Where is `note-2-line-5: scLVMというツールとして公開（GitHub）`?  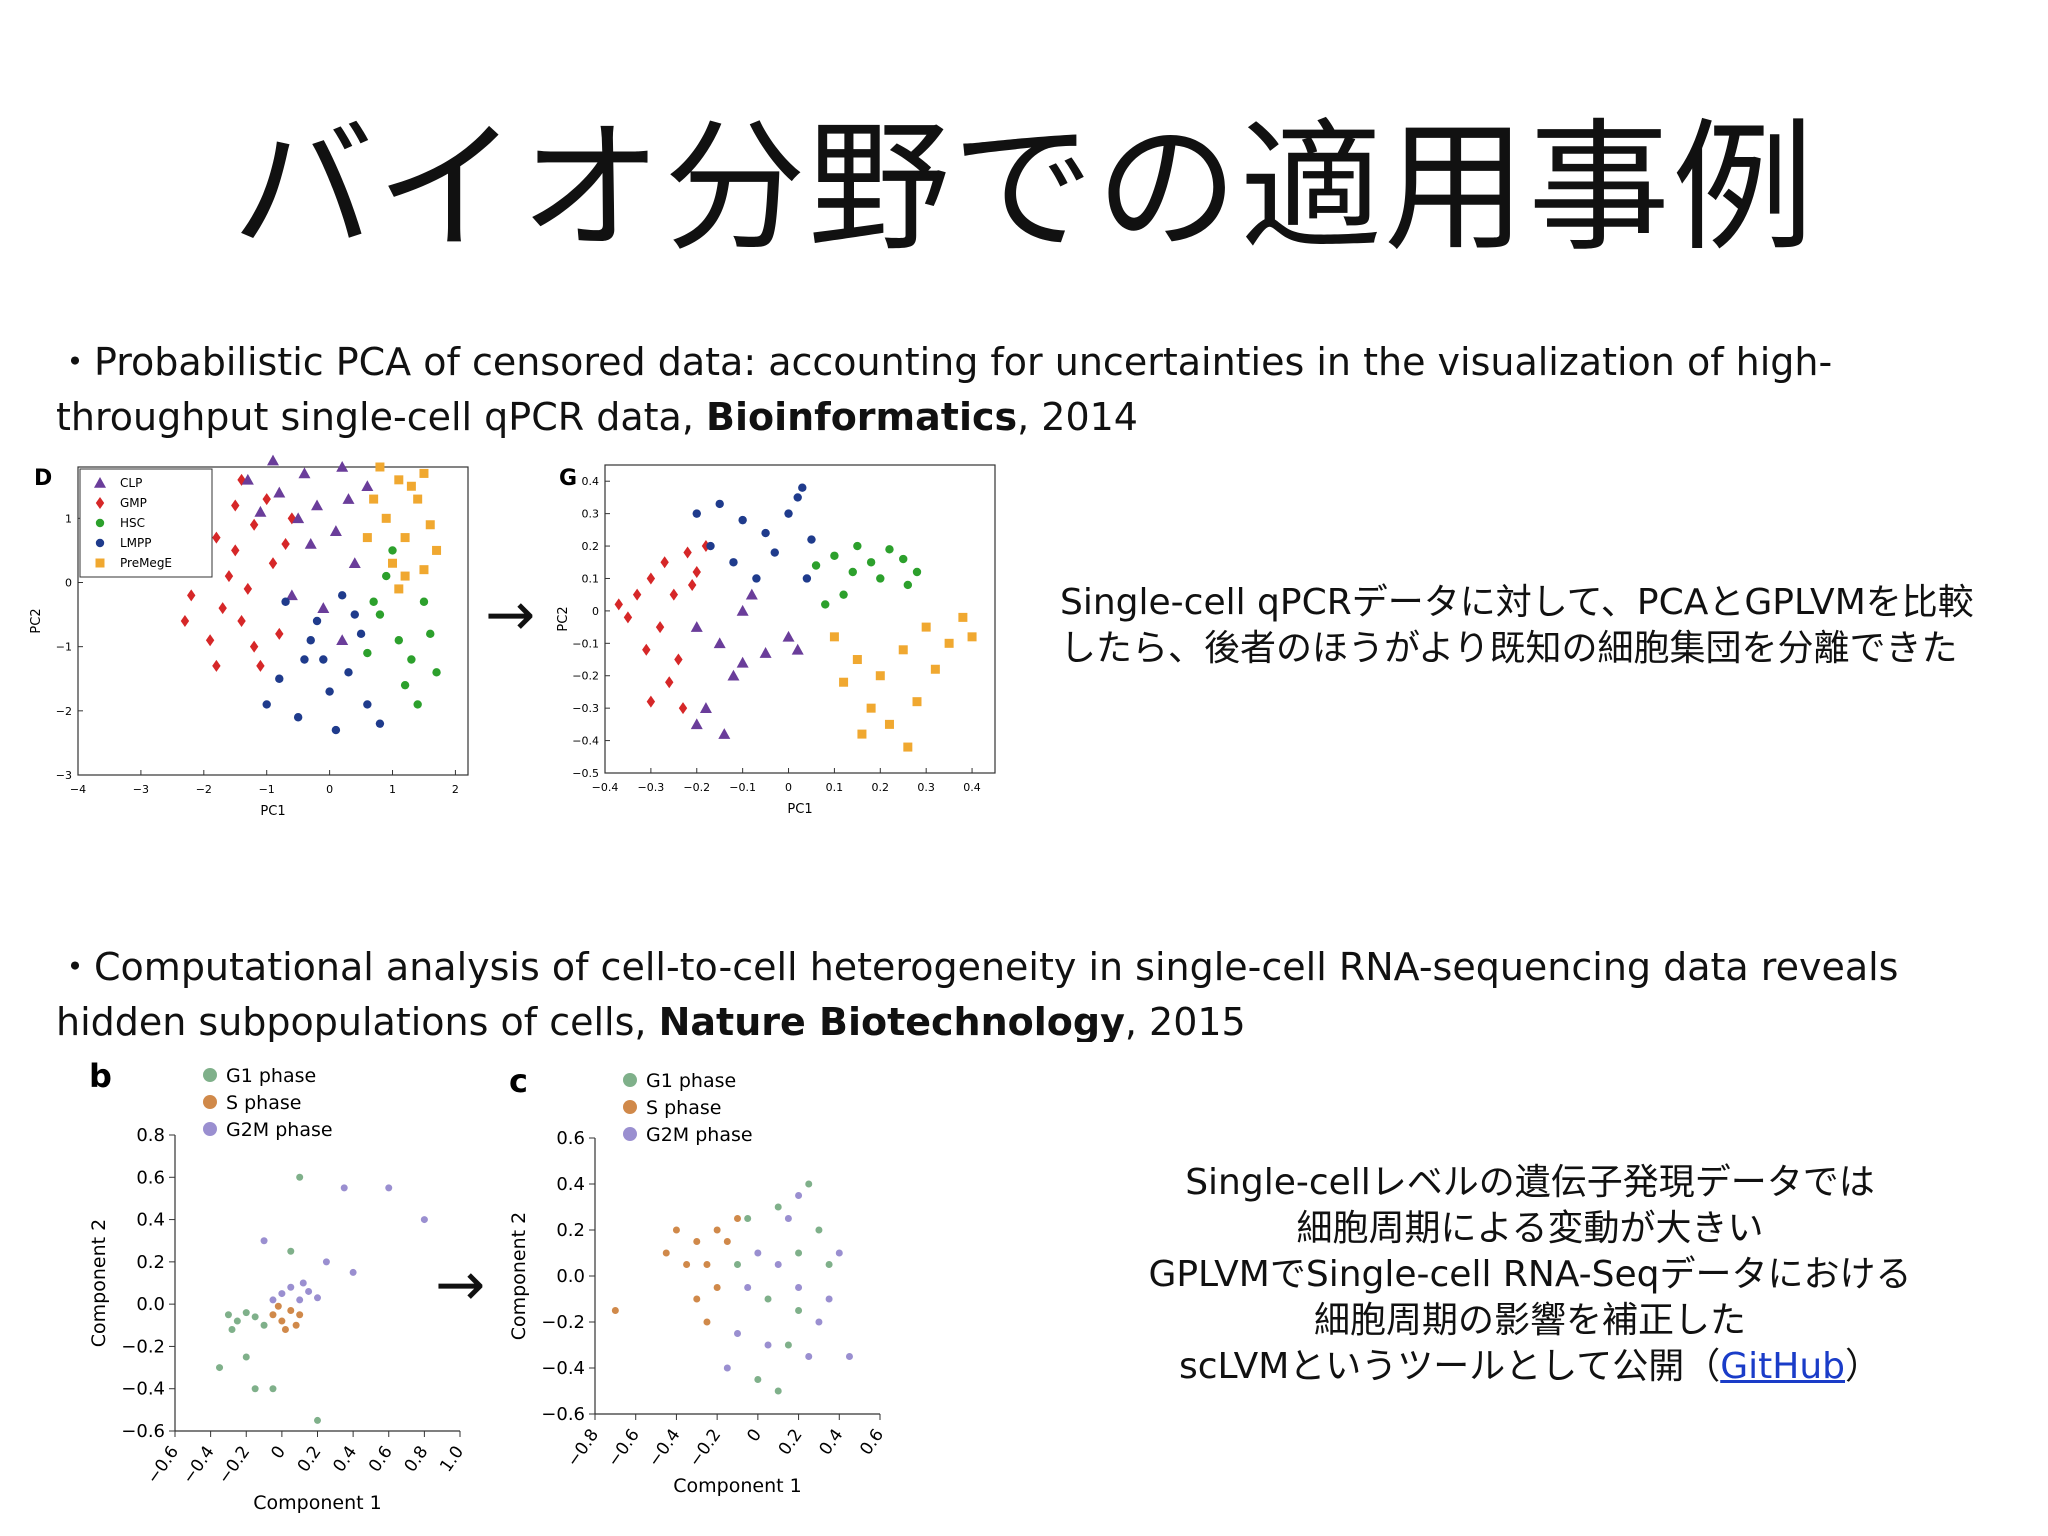
note-2-line-5: scLVMというツールとして公開（GitHub） is located at coordinates (1530, 1367).